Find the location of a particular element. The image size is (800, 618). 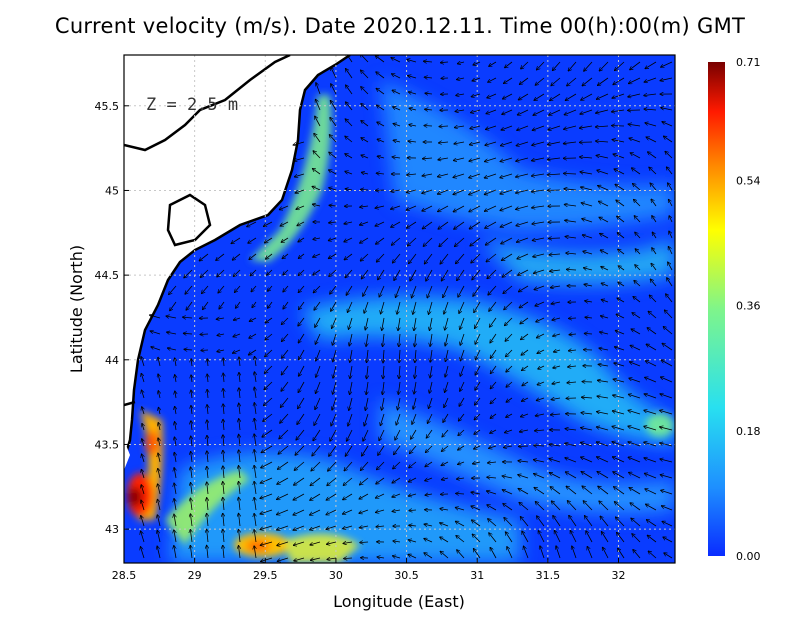

x-tick-label: 30 is located at coordinates (336, 575).